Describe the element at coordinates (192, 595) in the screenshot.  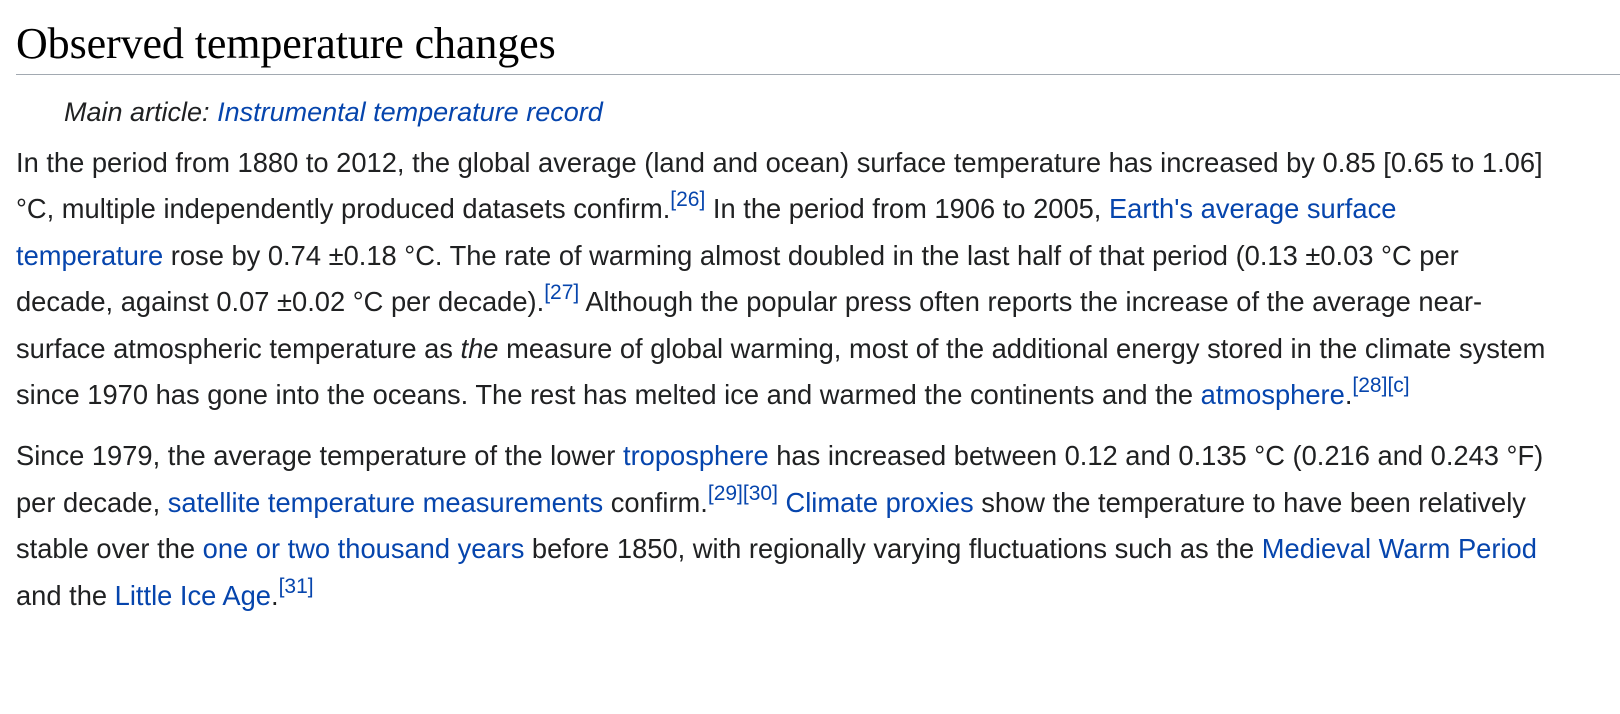
I see `link-little-ice-age: Little Ice Age` at that location.